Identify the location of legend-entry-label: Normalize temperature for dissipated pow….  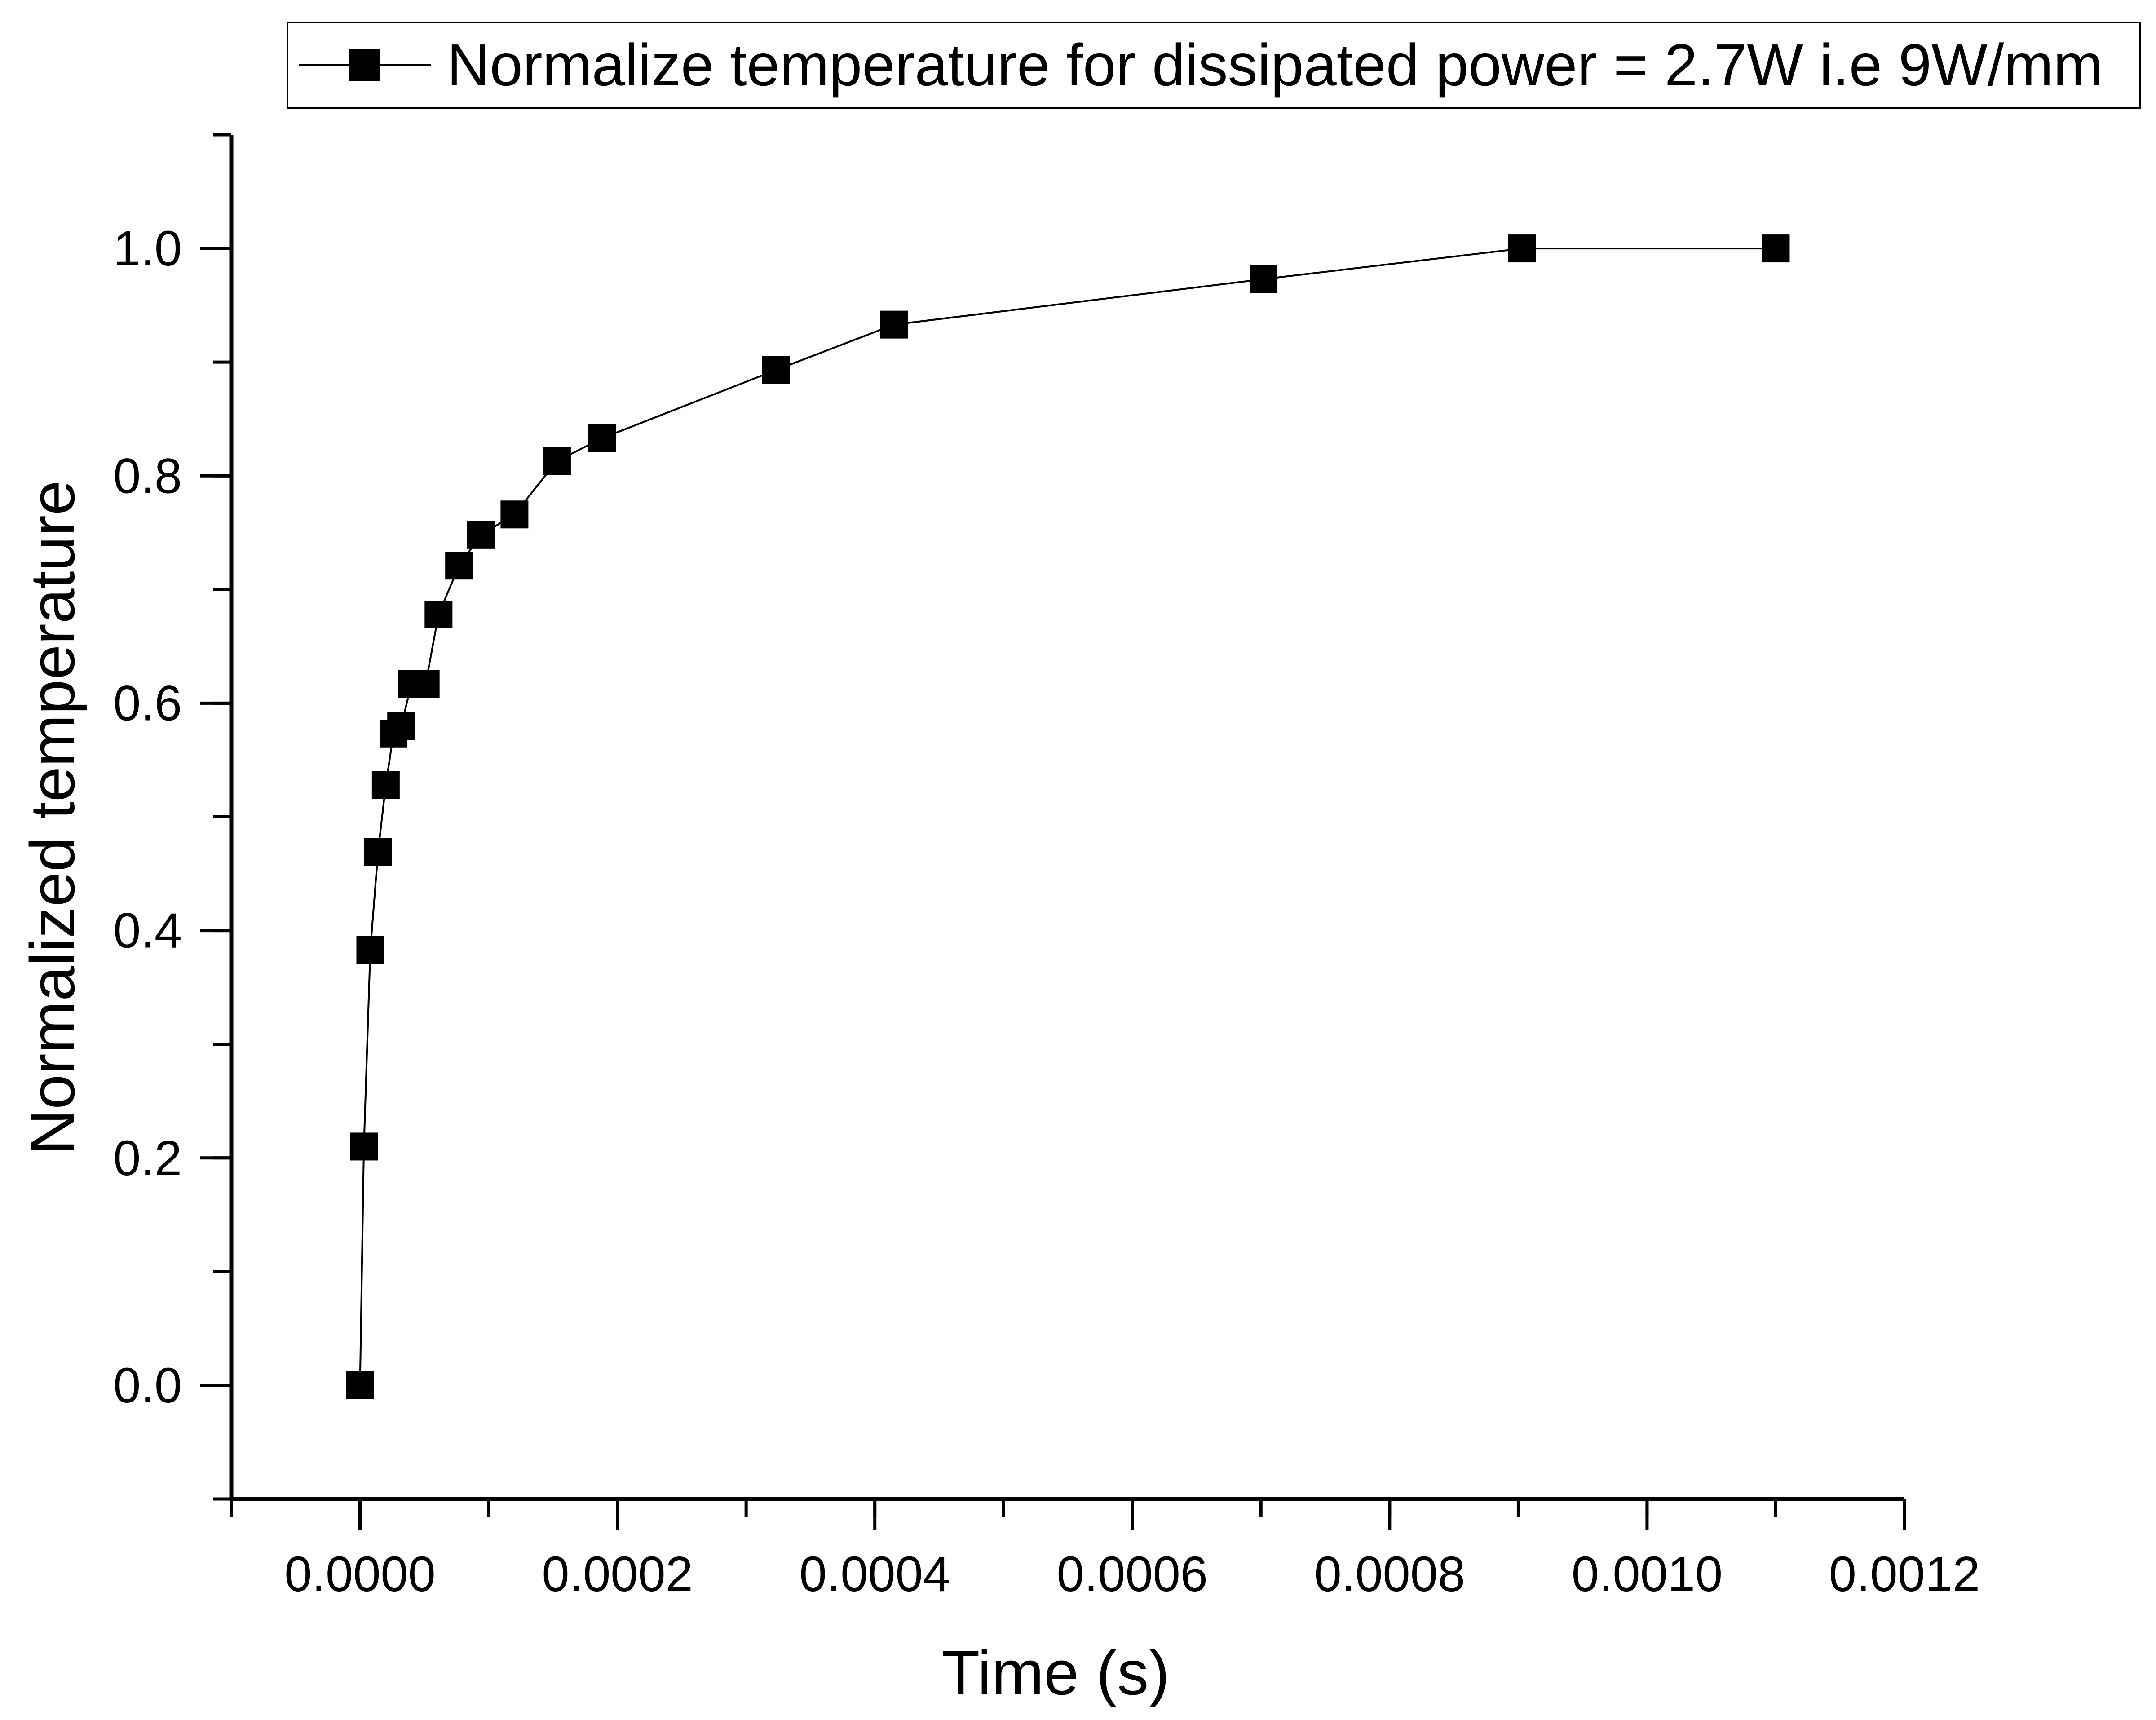
(1275, 65).